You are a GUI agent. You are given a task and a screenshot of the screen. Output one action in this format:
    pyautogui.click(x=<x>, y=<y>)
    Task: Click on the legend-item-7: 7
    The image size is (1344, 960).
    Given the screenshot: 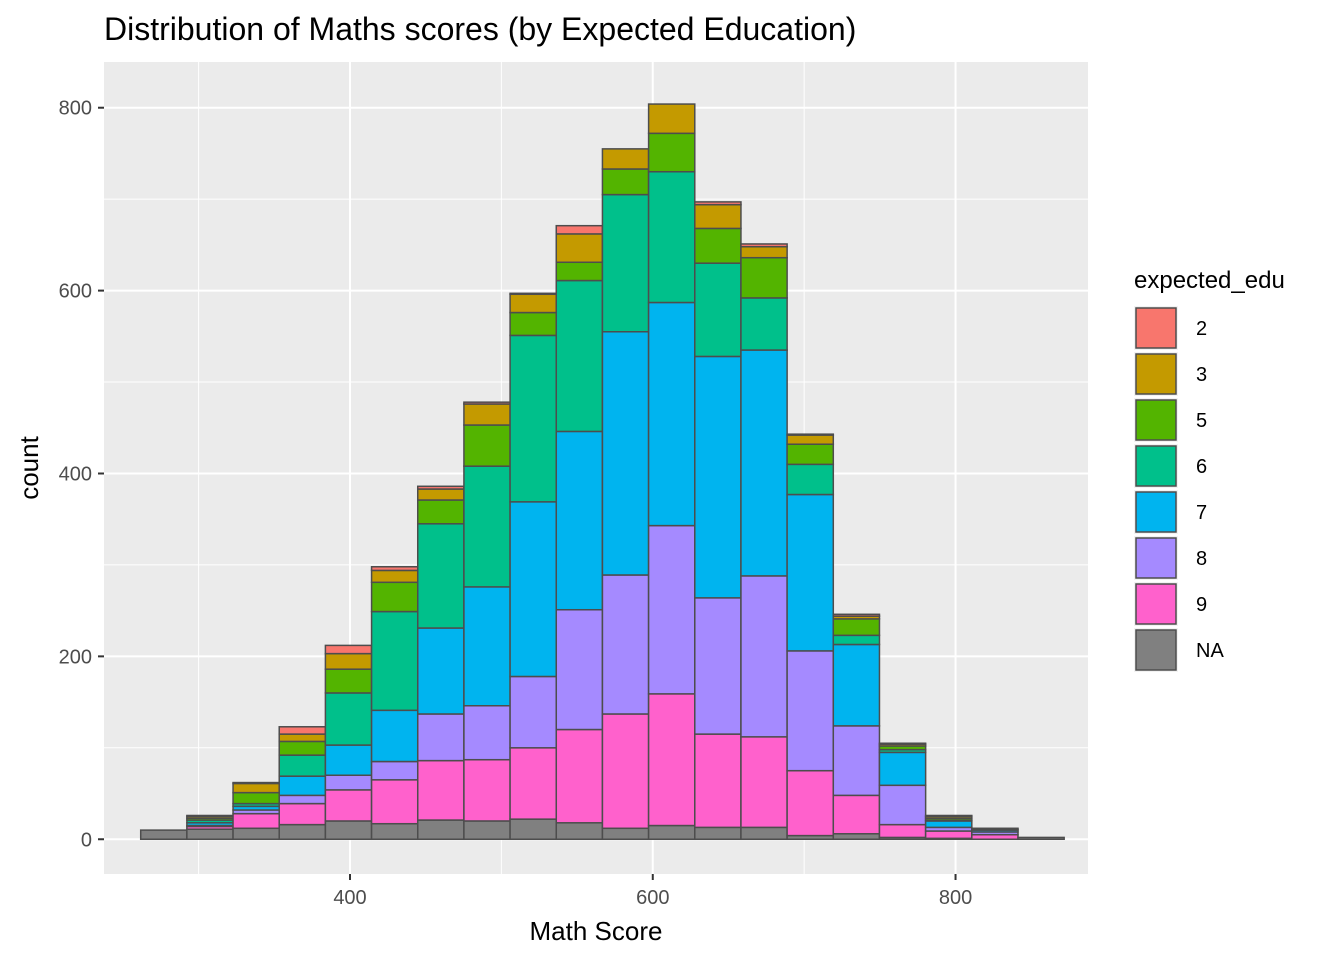 What is the action you would take?
    pyautogui.click(x=1170, y=512)
    